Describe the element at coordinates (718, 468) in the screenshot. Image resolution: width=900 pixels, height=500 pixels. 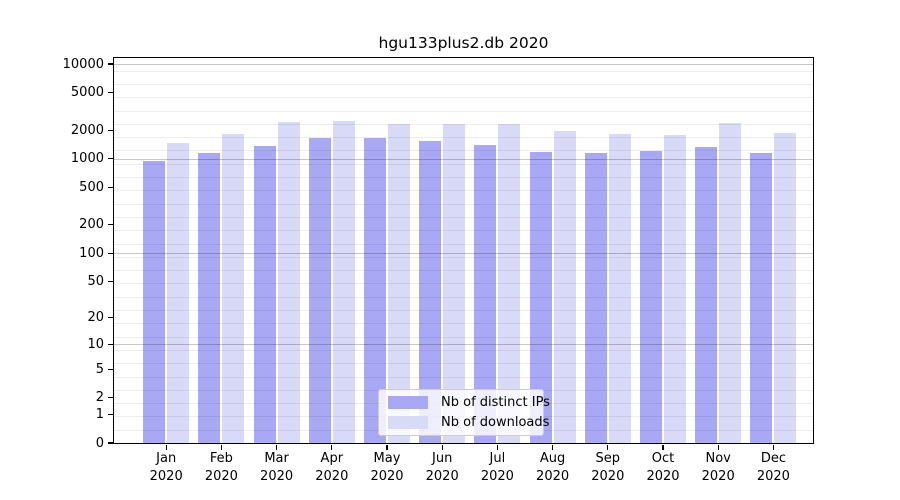
I see `x-tick-label: Nov 2020` at that location.